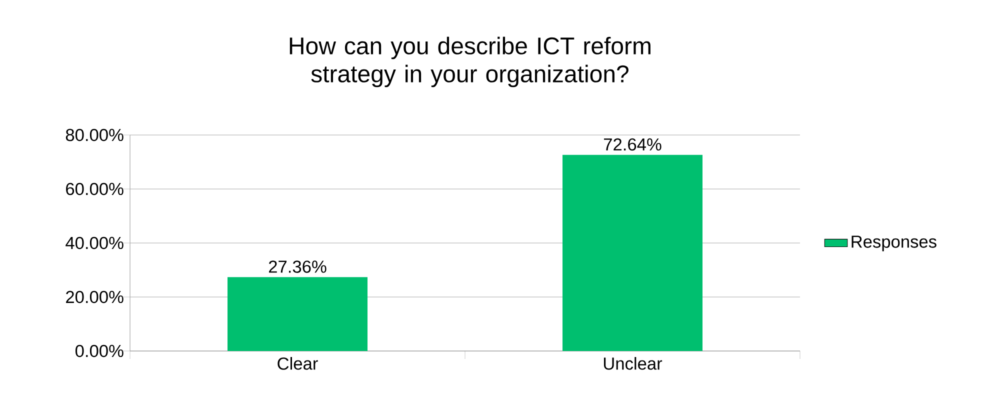  What do you see at coordinates (297, 266) in the screenshot?
I see `data-label: 27.36%` at bounding box center [297, 266].